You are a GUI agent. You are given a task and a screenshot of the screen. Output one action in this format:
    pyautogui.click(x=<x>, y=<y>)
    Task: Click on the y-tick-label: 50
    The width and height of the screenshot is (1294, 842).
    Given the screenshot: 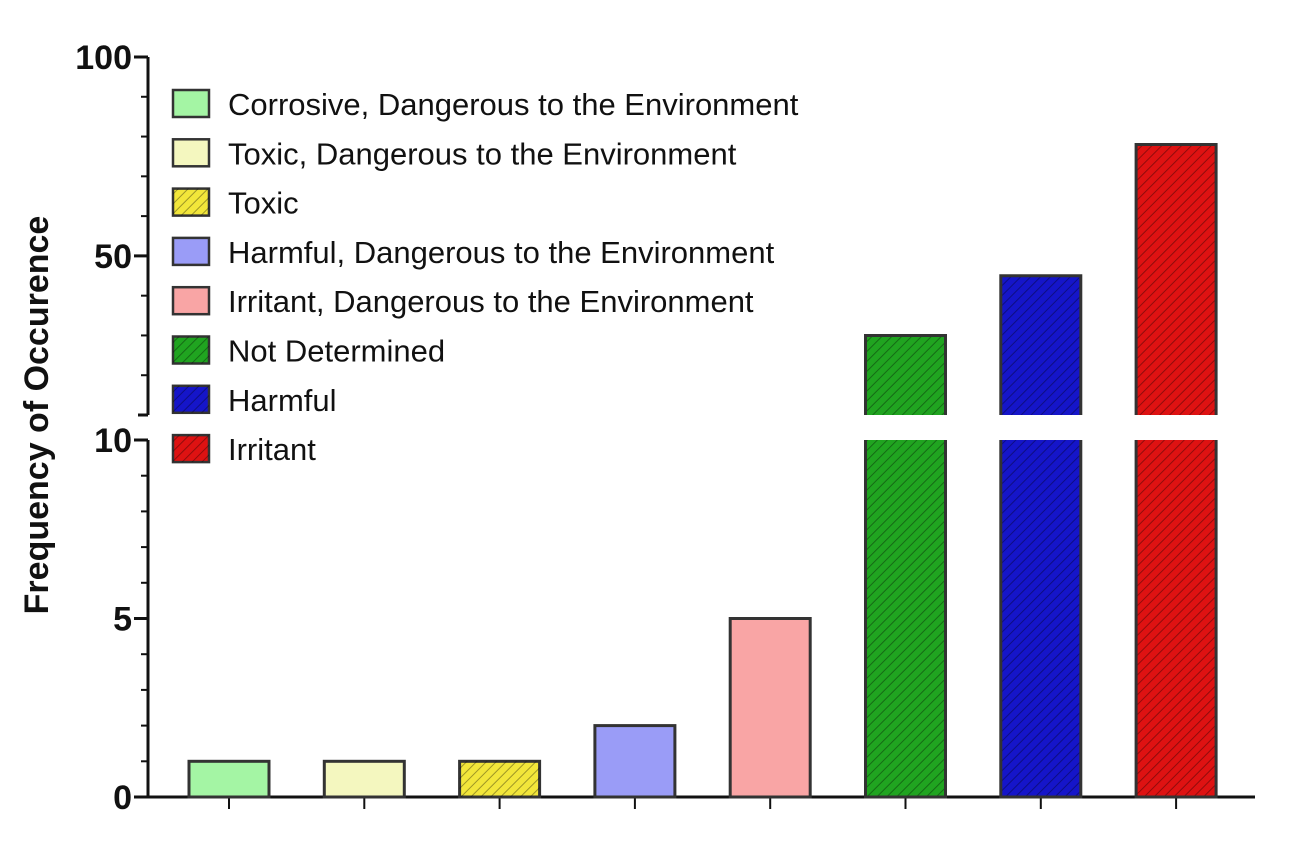 What is the action you would take?
    pyautogui.click(x=113, y=257)
    